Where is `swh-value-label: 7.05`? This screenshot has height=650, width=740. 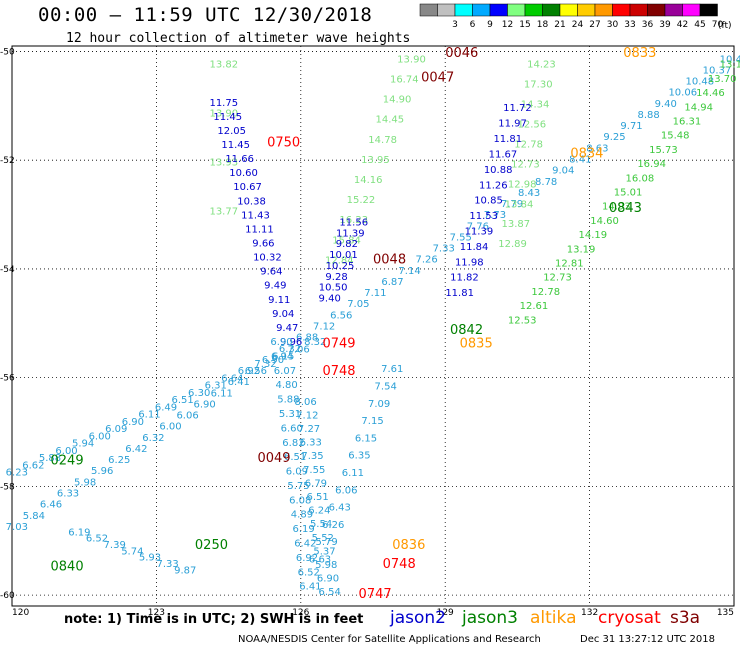 swh-value-label: 7.05 is located at coordinates (358, 304).